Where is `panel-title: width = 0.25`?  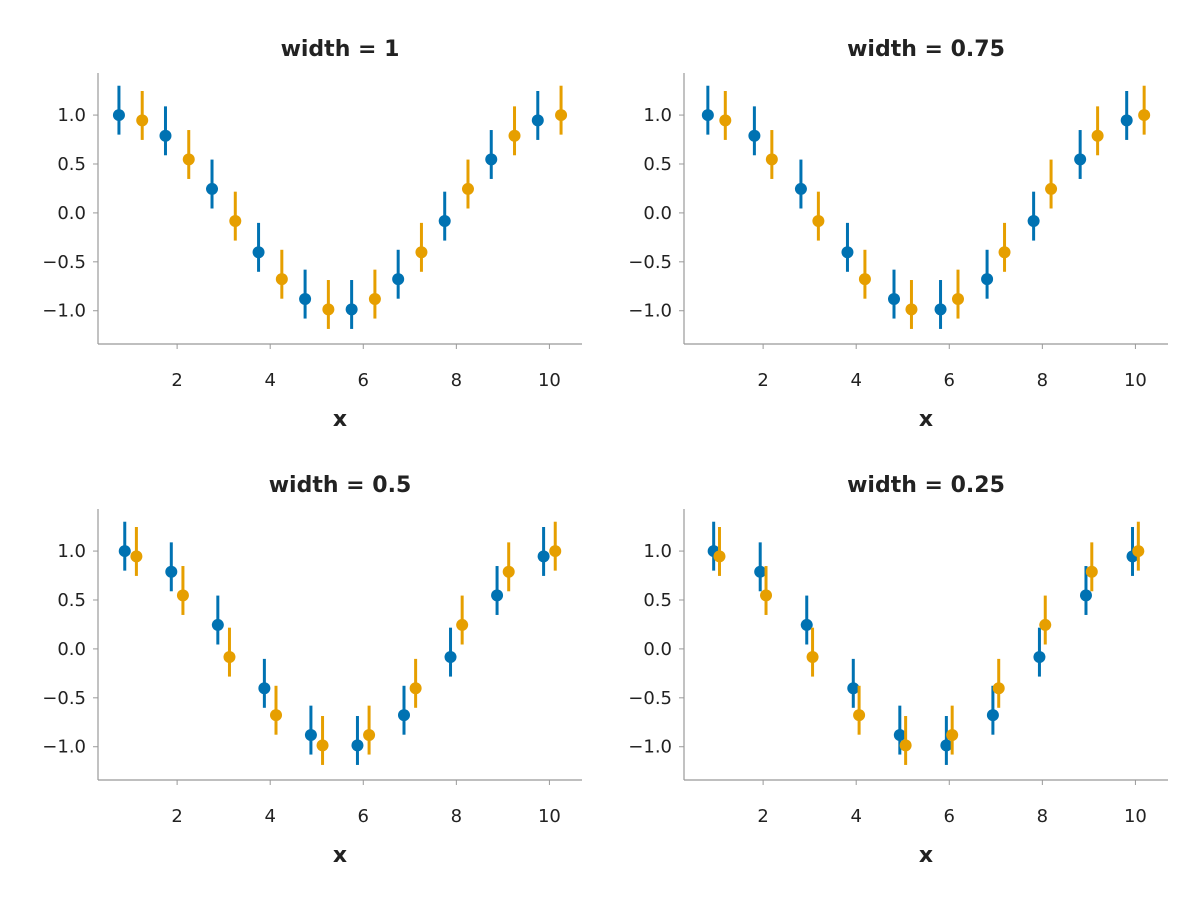
panel-title: width = 0.25 is located at coordinates (926, 485).